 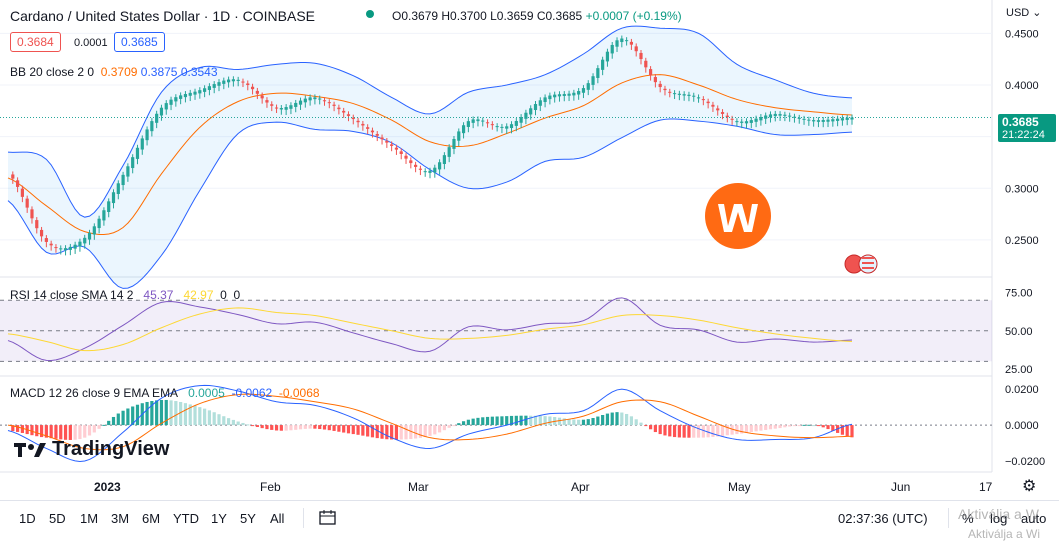 I want to click on tradingview-logo: TradingView, so click(x=91, y=449).